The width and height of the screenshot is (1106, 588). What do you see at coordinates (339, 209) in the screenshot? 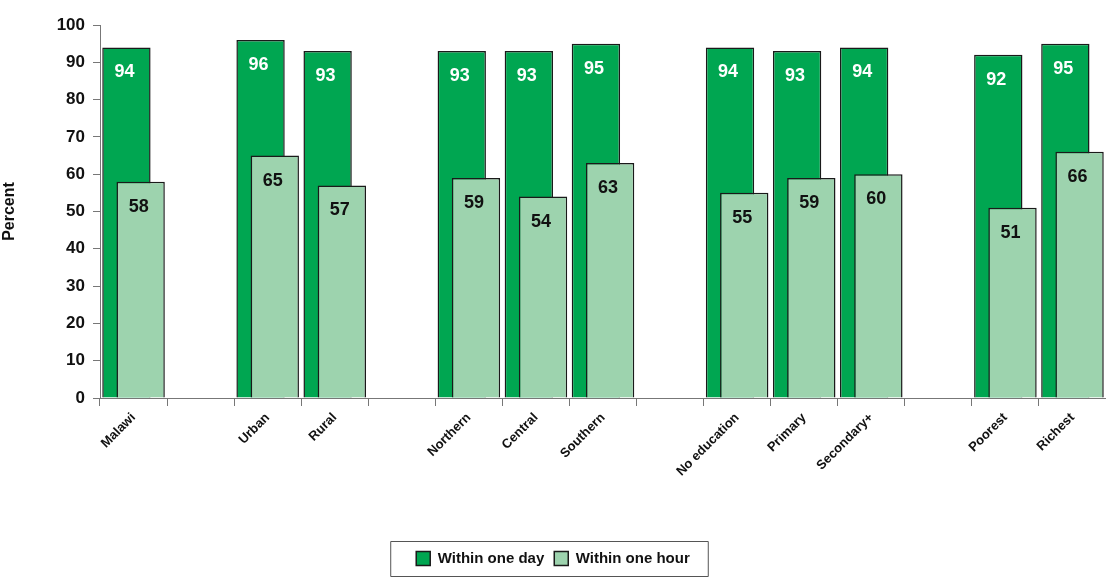
I see `data-label: 57` at bounding box center [339, 209].